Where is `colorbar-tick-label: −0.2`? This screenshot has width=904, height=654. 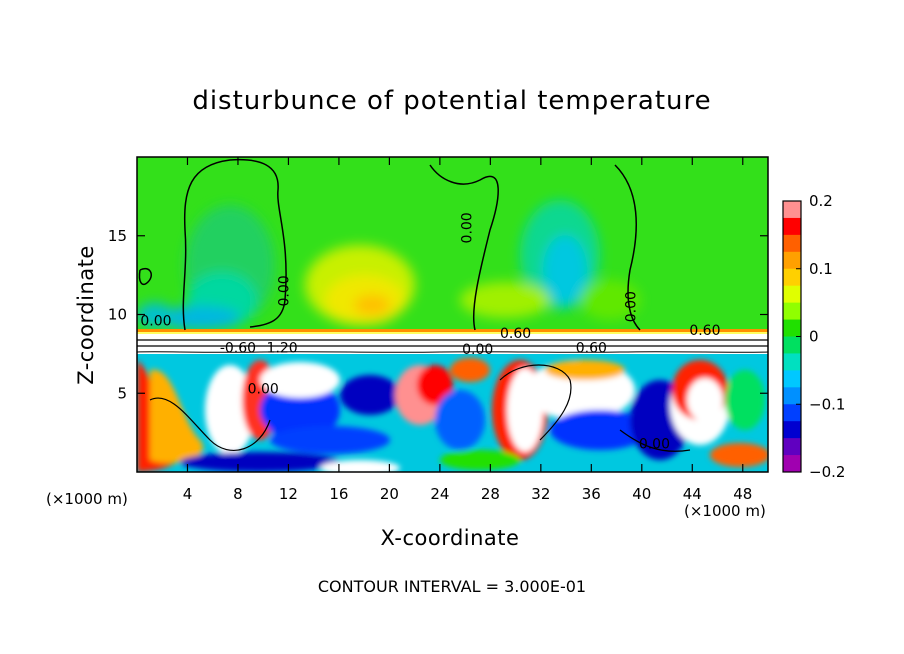
colorbar-tick-label: −0.2 is located at coordinates (827, 472).